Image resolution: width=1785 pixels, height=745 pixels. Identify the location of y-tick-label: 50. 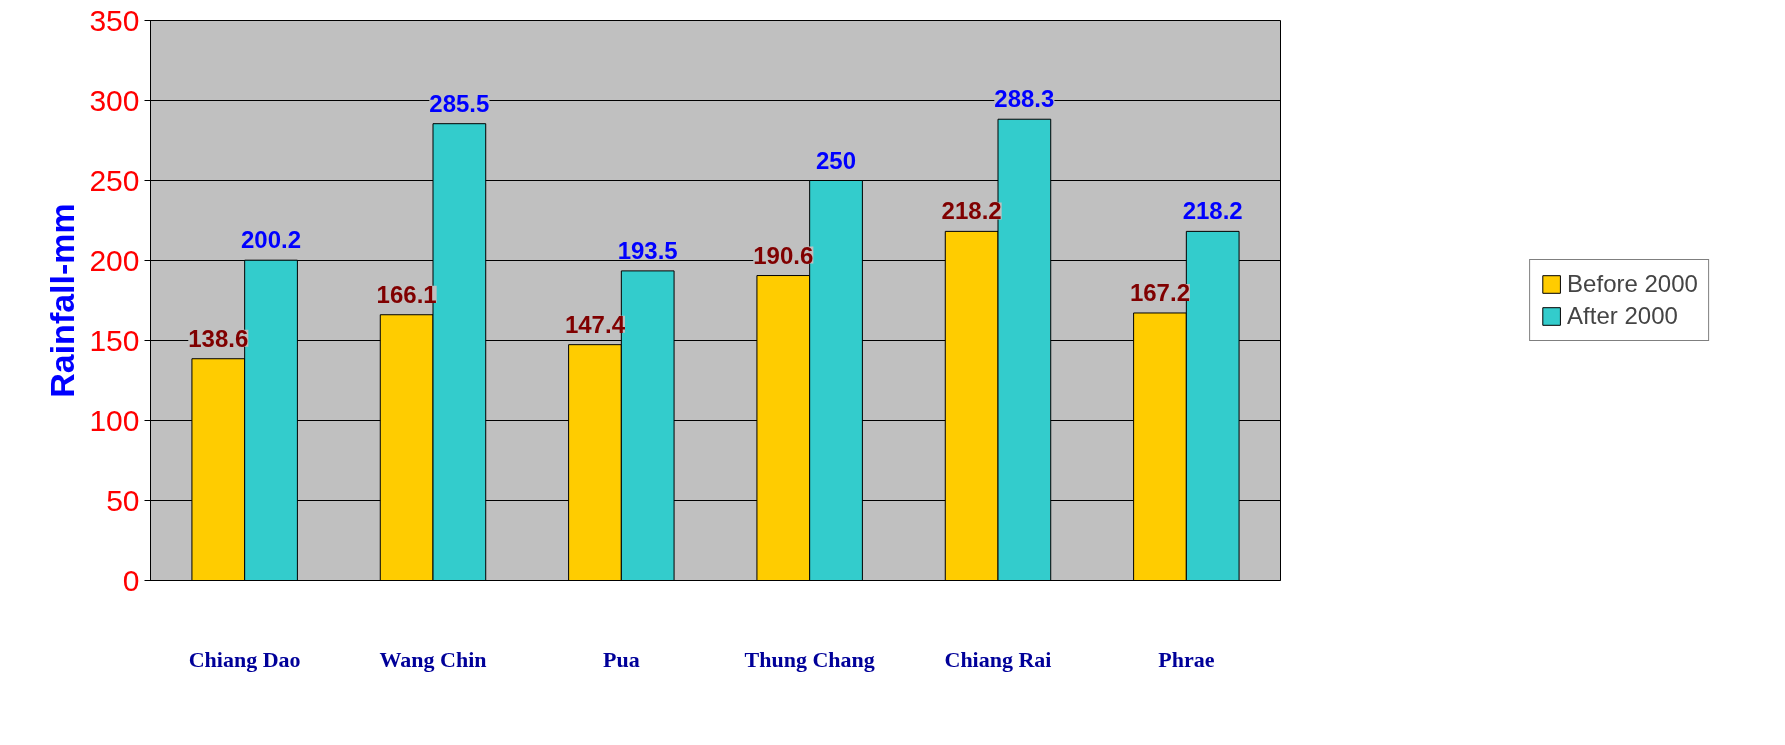
(123, 500).